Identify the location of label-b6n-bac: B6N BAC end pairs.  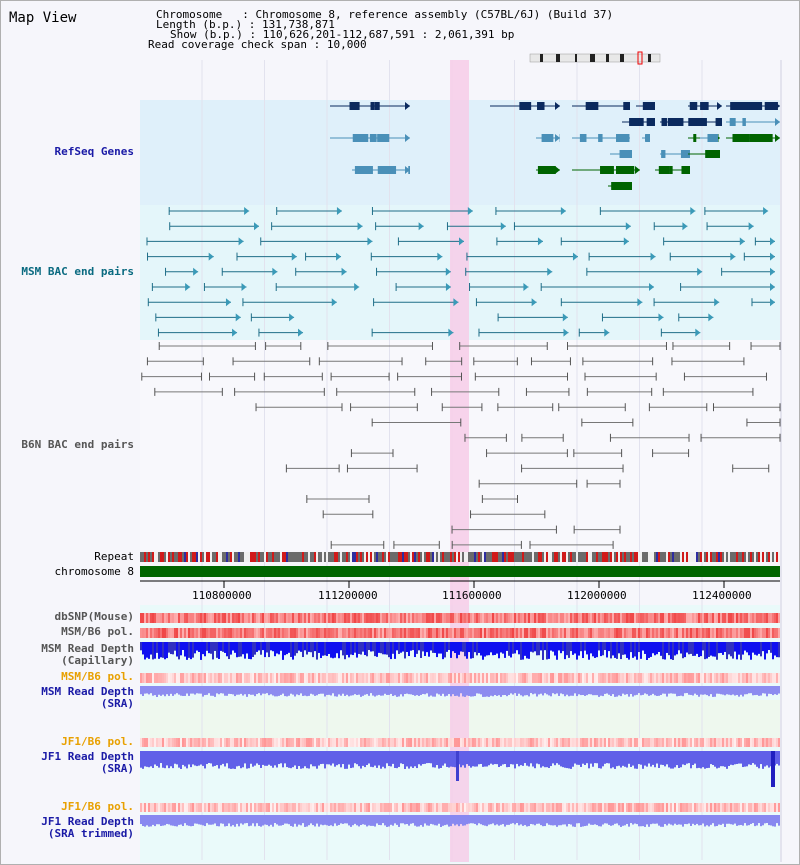
(77, 444).